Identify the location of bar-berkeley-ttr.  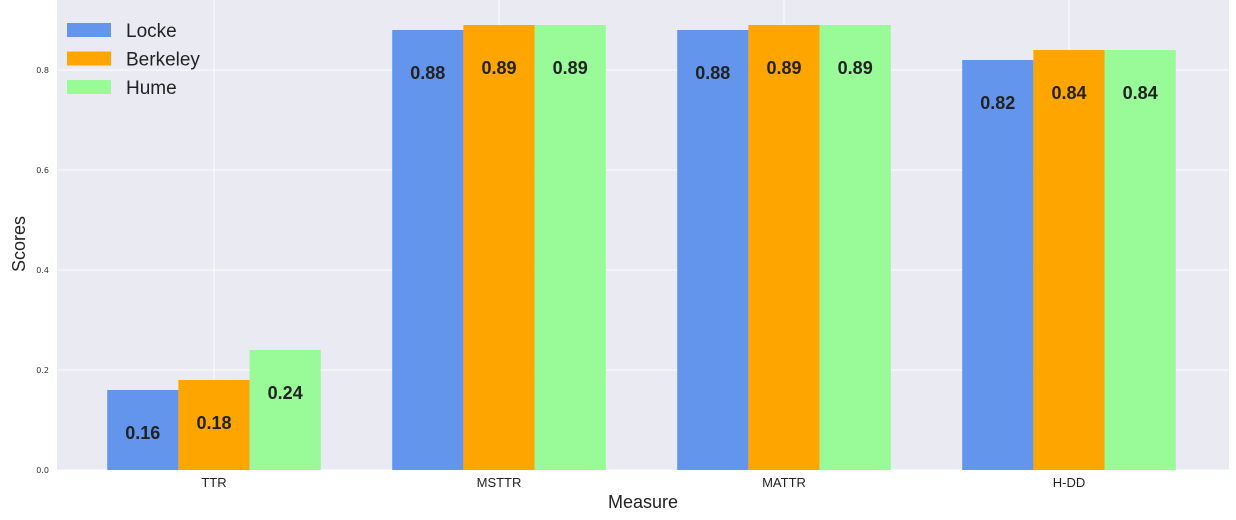
(214, 425).